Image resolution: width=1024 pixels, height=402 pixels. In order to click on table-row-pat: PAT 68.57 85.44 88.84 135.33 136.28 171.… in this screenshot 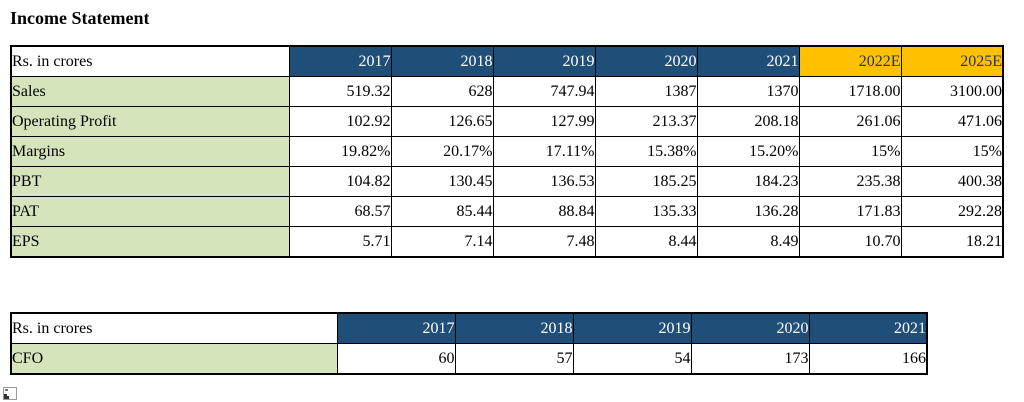, I will do `click(507, 211)`.